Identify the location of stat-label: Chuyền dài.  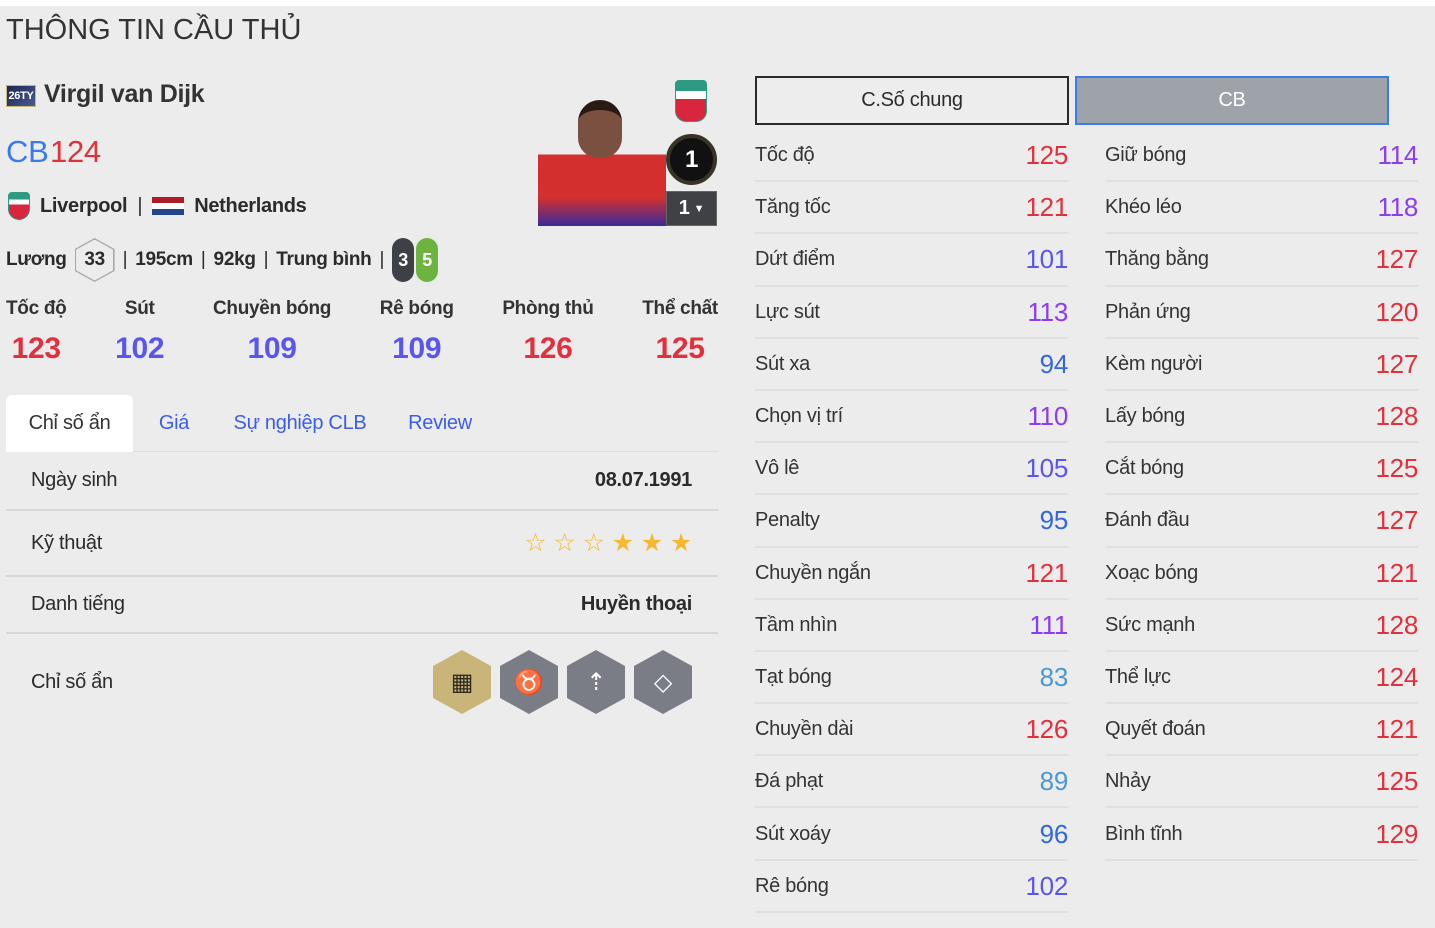
(804, 729).